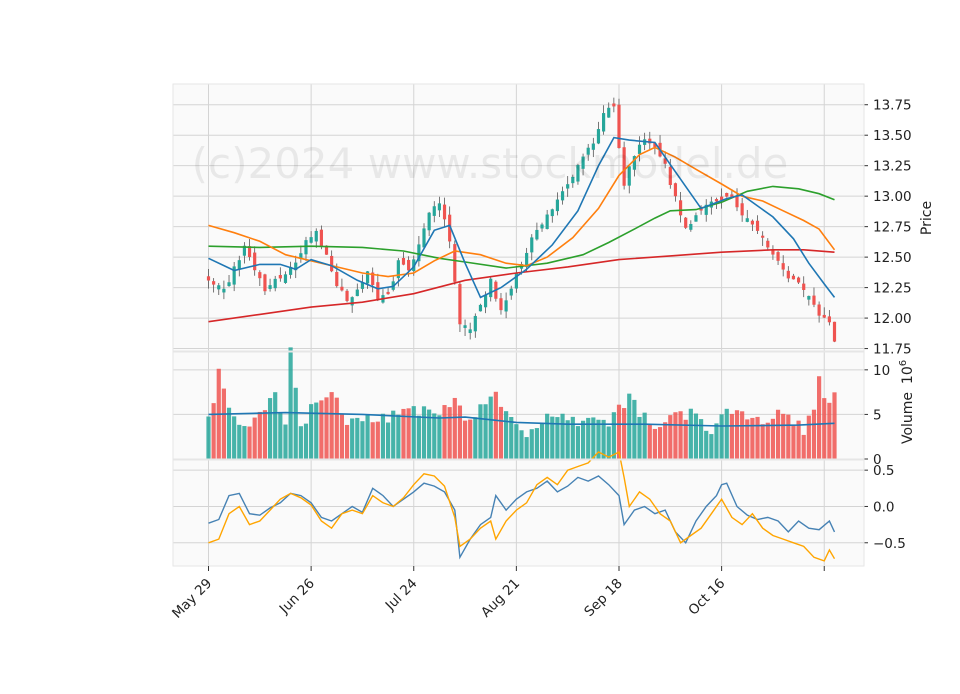 This screenshot has height=694, width=960. I want to click on volume-bars, so click(521, 403).